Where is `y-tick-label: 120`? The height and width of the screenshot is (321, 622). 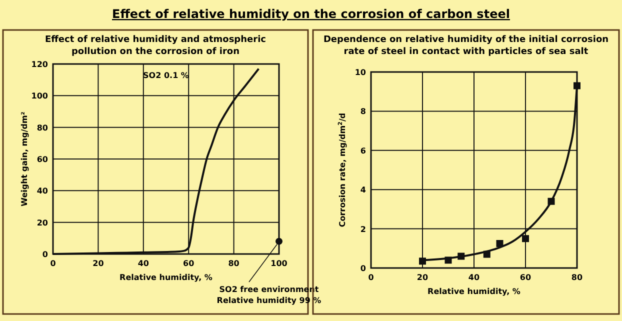 y-tick-label: 120 is located at coordinates (39, 64).